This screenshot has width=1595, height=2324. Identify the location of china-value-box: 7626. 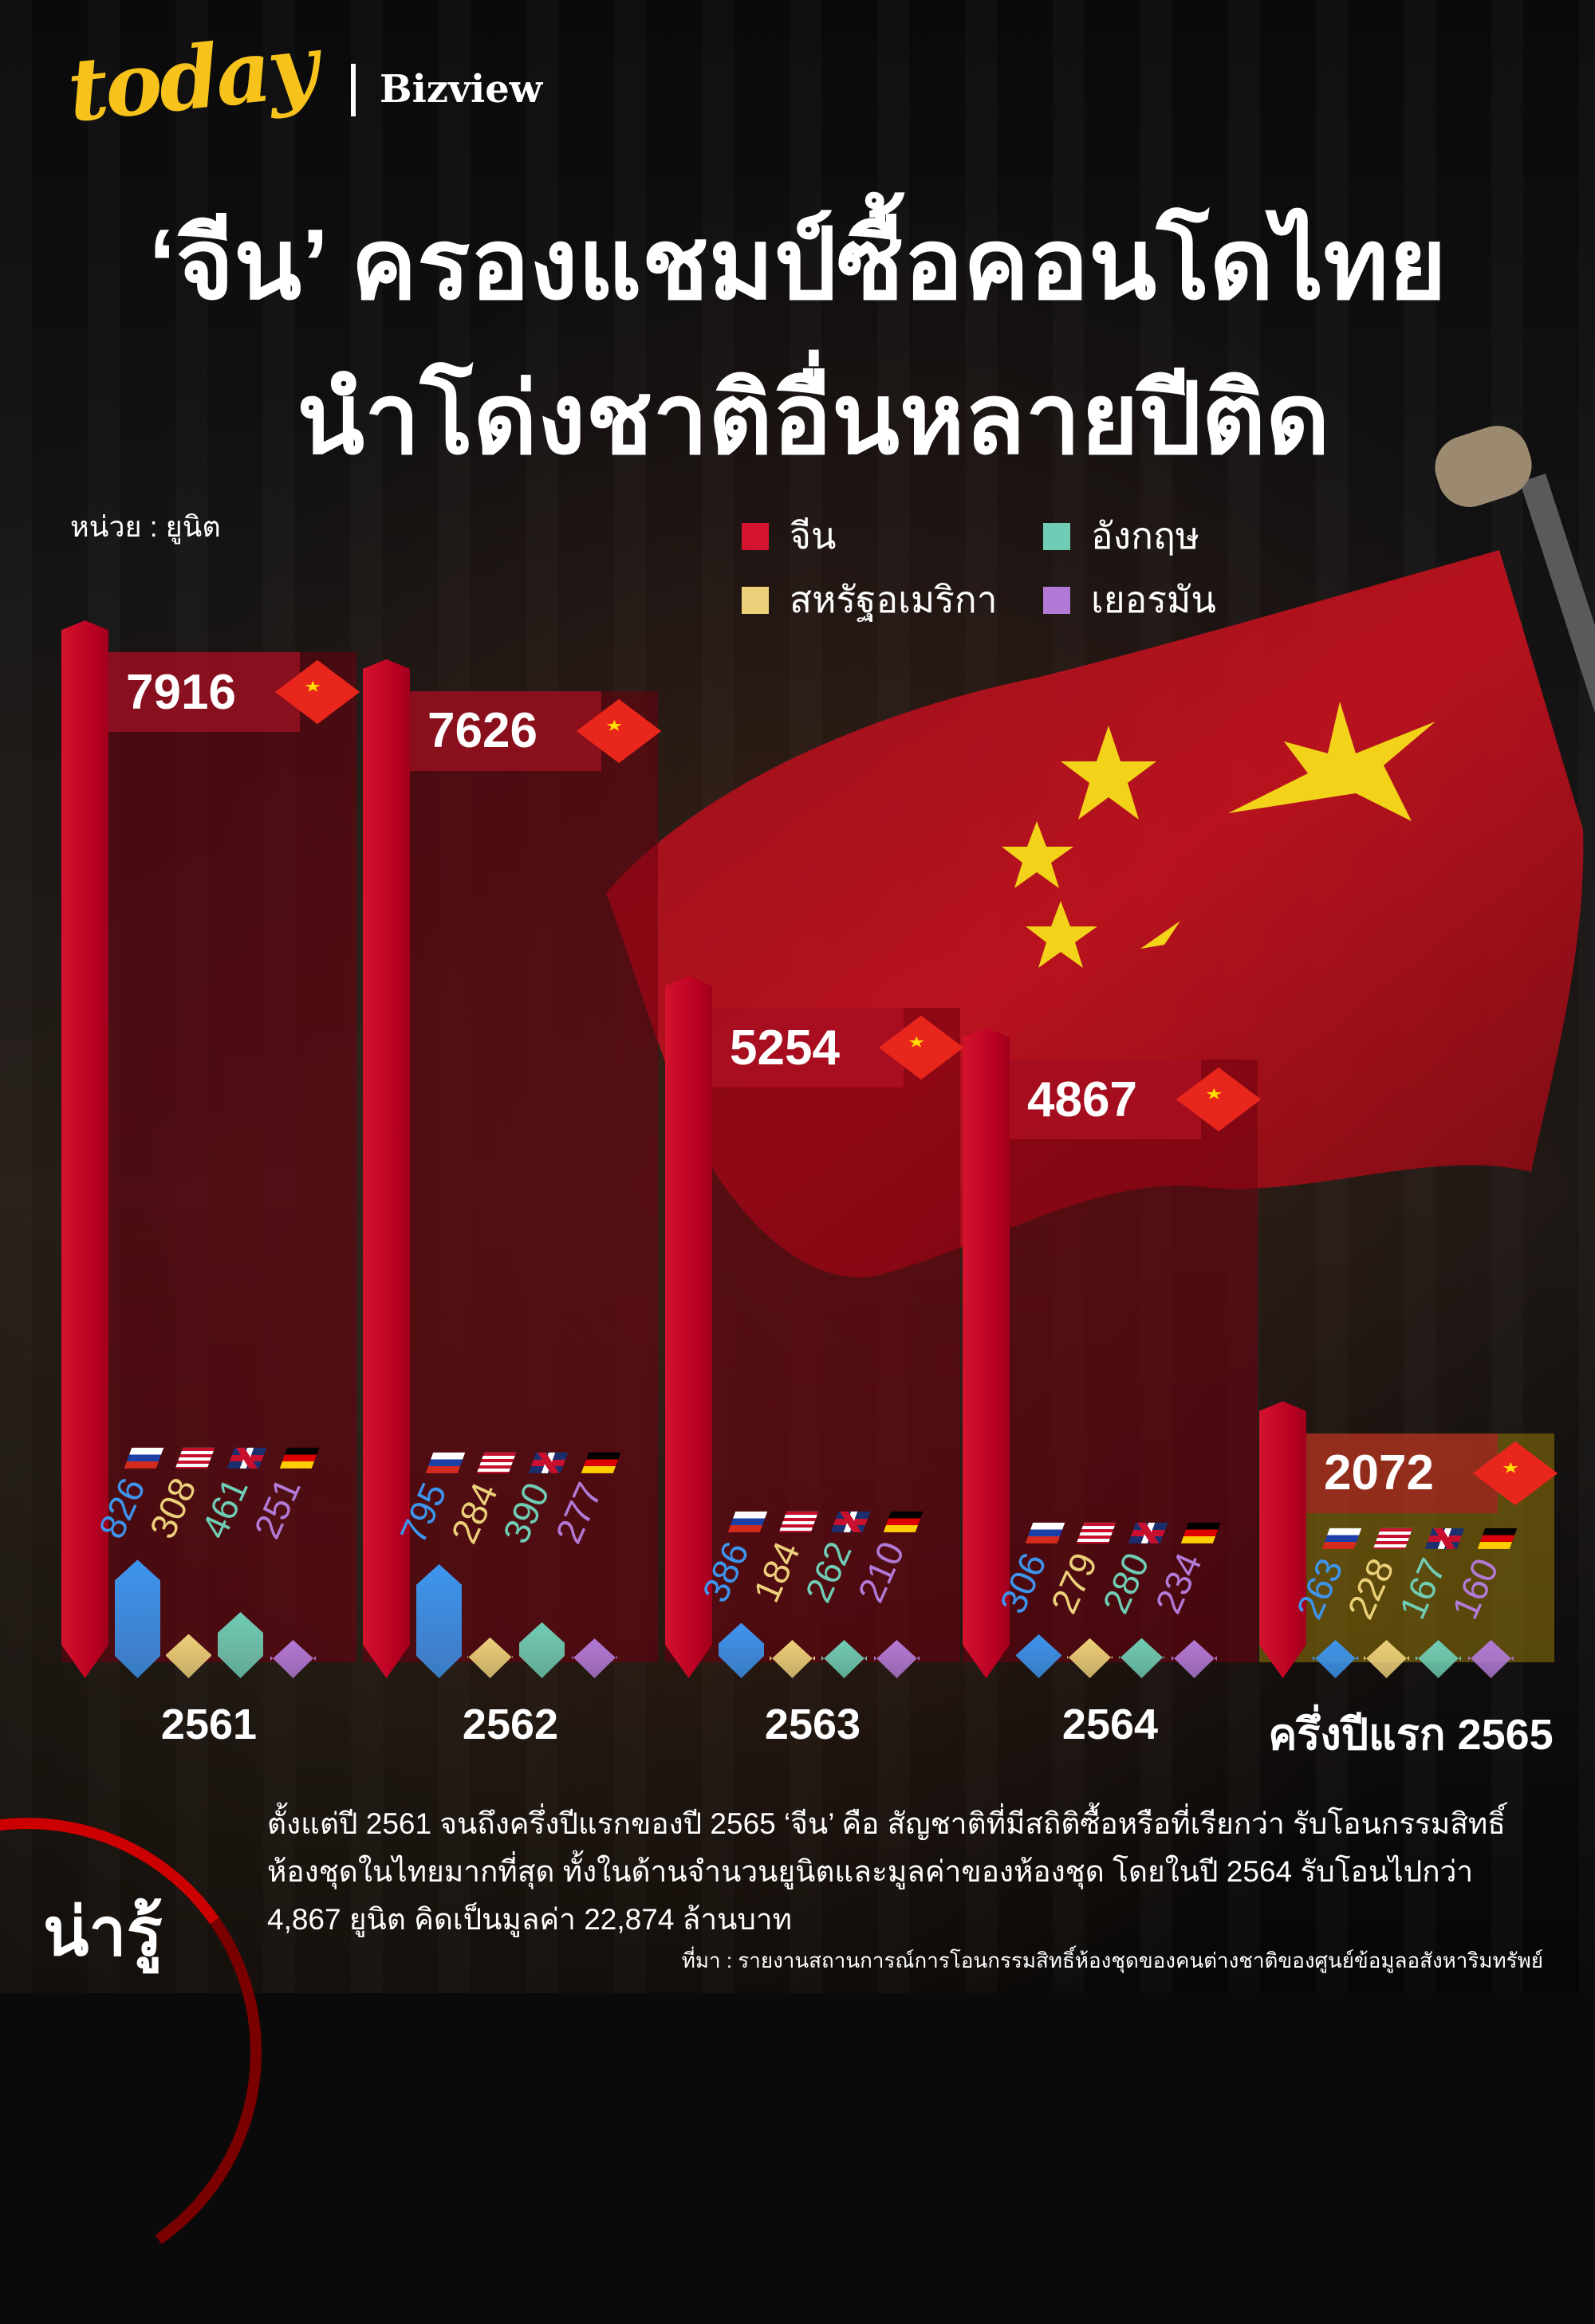
(505, 730).